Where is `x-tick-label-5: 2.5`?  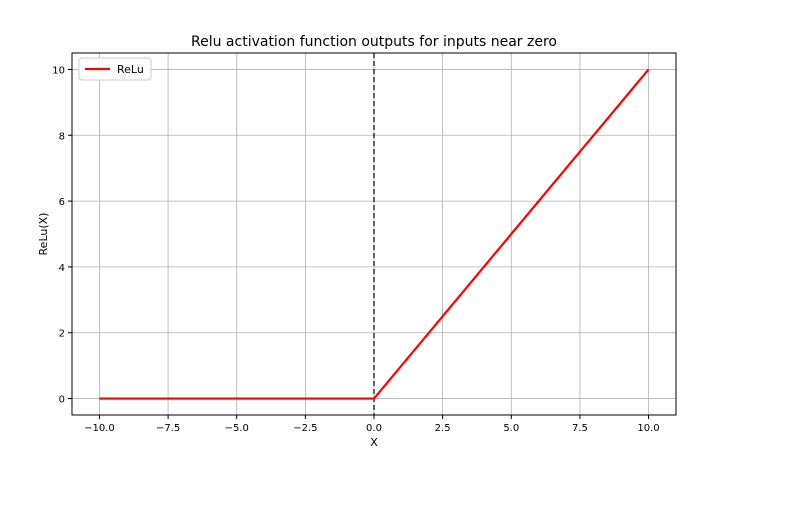 x-tick-label-5: 2.5 is located at coordinates (443, 428).